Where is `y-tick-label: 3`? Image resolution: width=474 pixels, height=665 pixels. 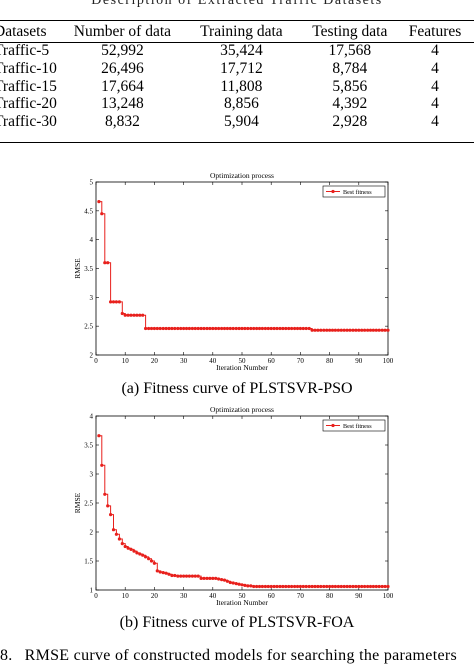
y-tick-label: 3 is located at coordinates (92, 475).